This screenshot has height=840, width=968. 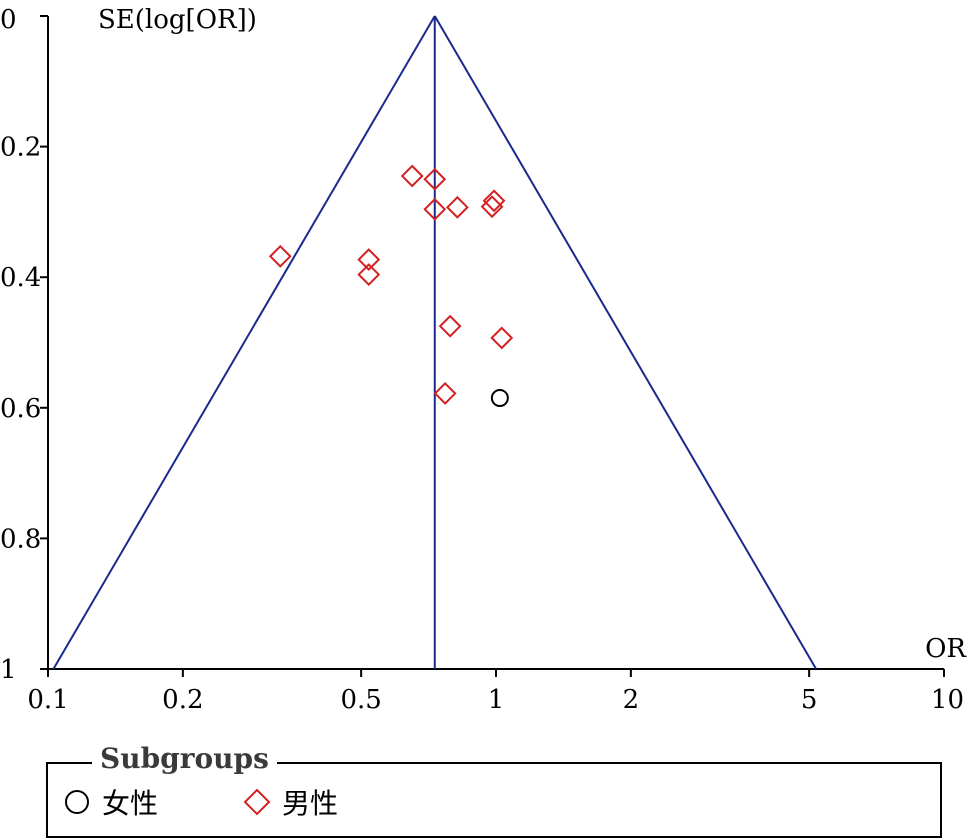 What do you see at coordinates (20, 539) in the screenshot?
I see `y-tick-label: 0.8` at bounding box center [20, 539].